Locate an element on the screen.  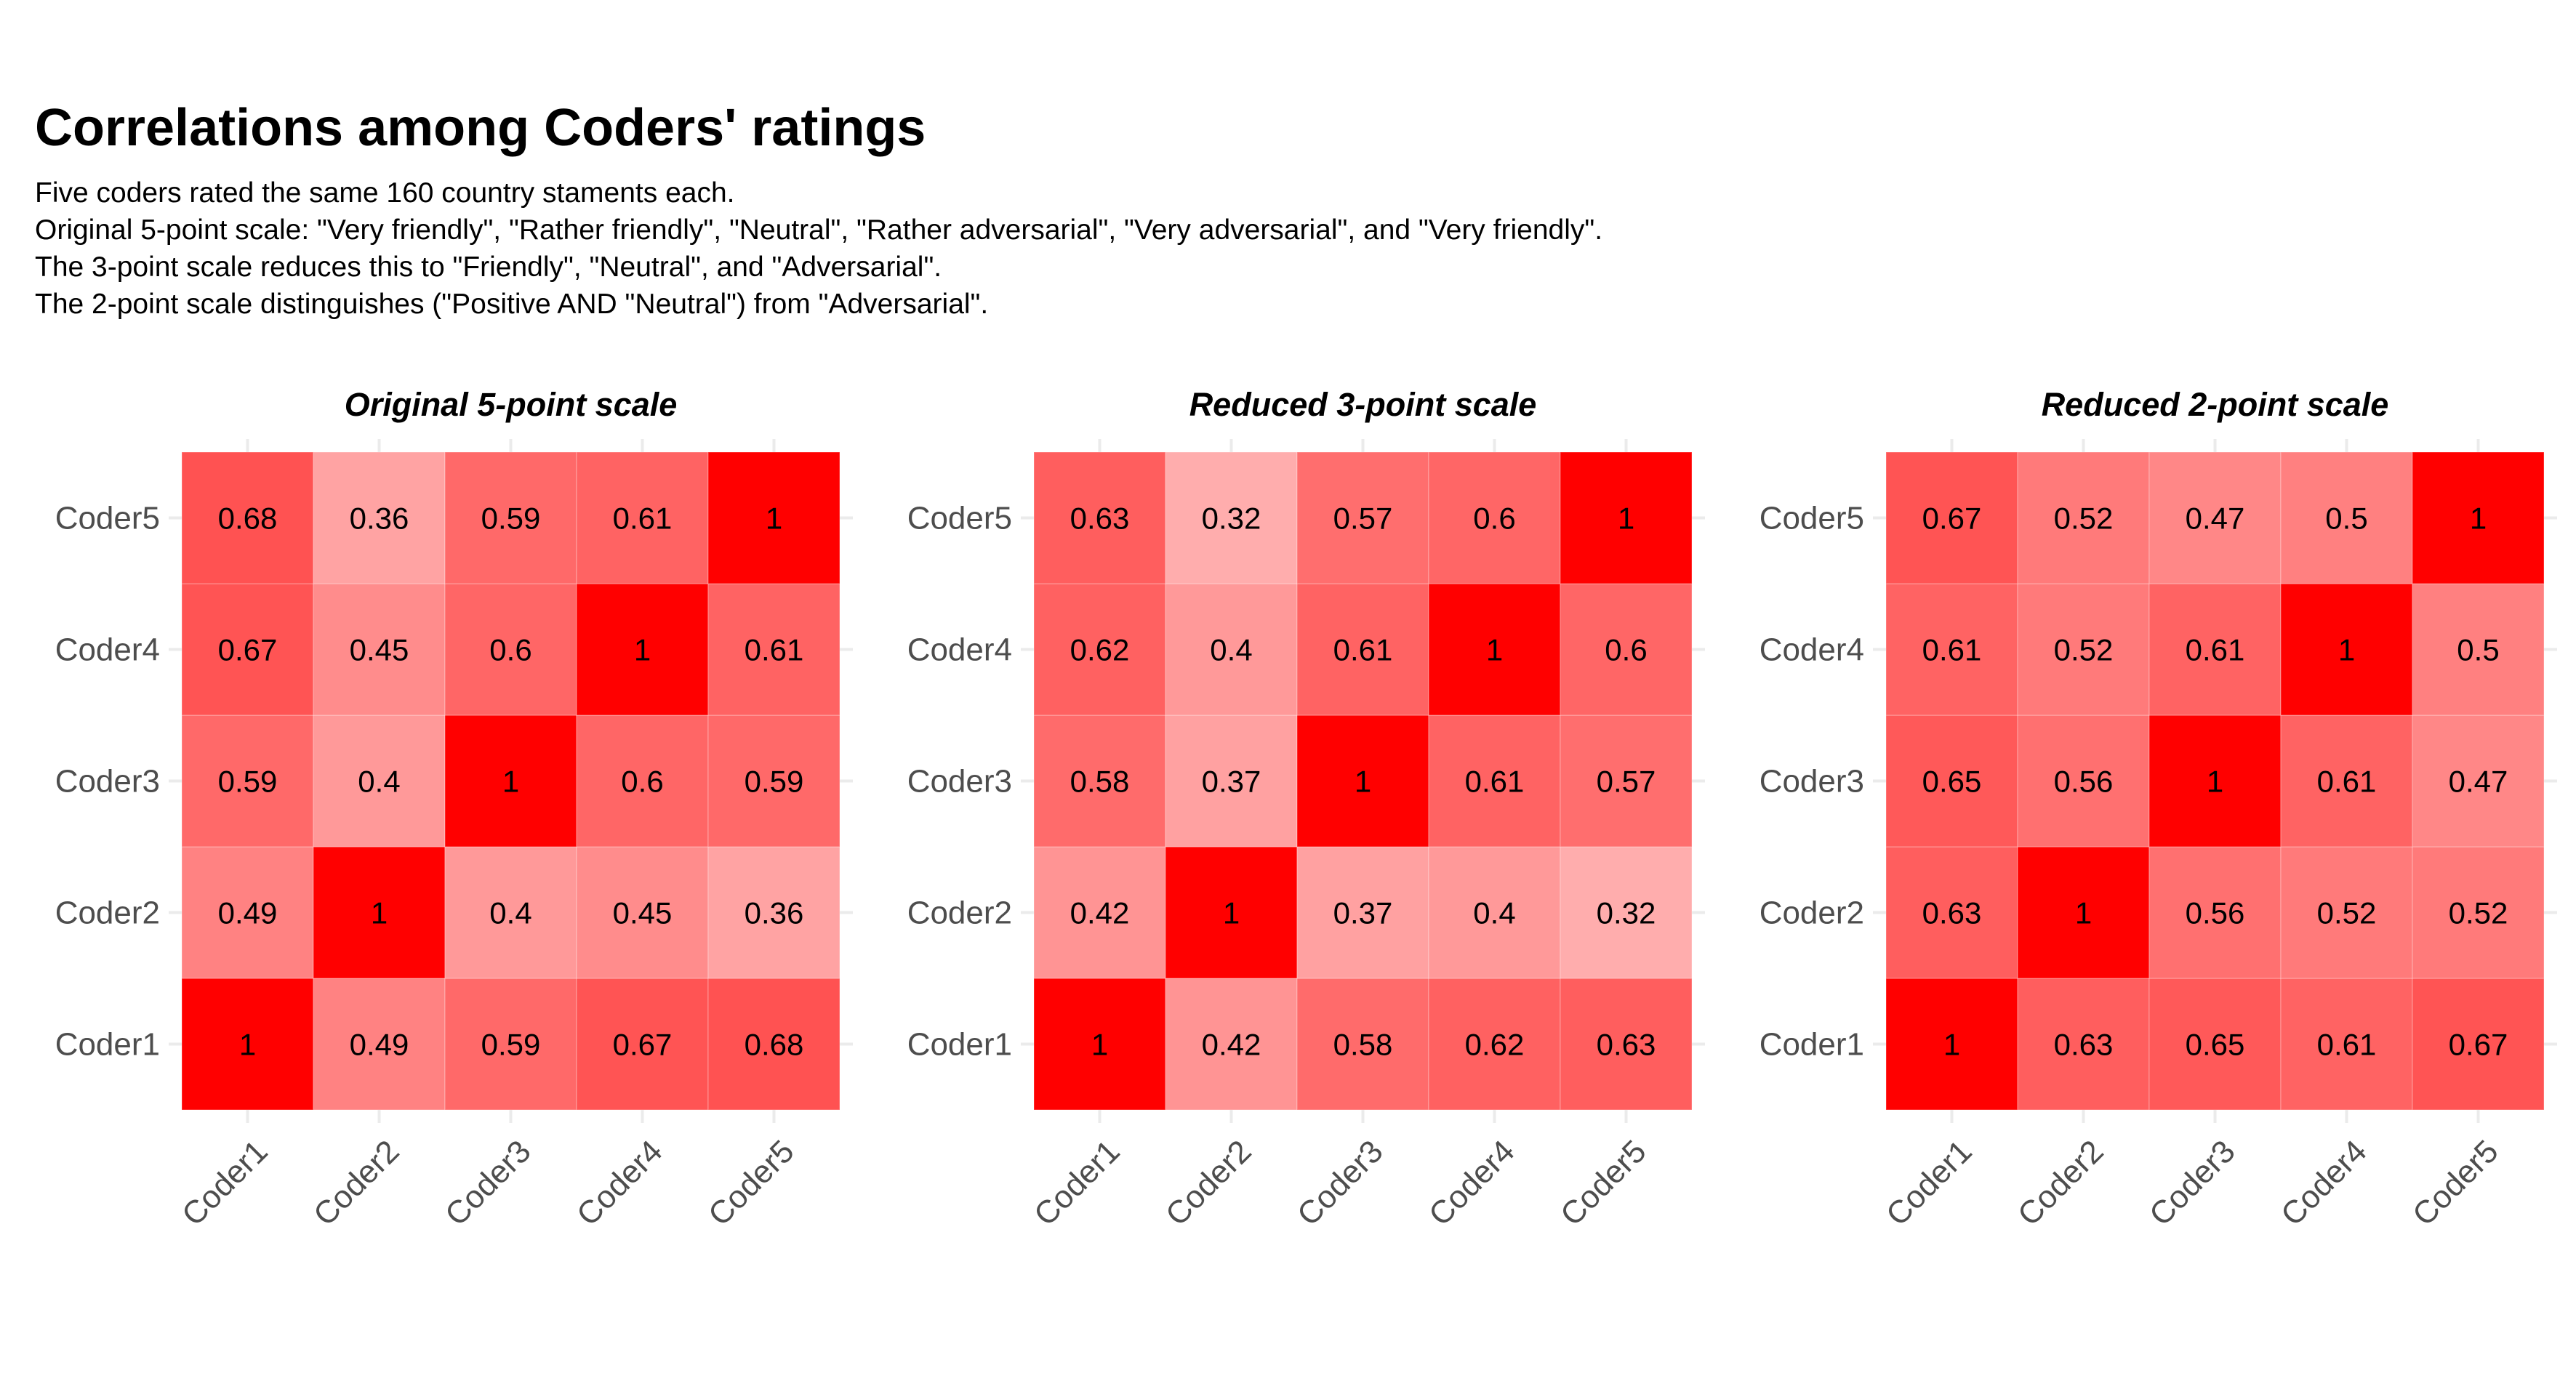
cell-value-label: 0.63 is located at coordinates (1626, 1045).